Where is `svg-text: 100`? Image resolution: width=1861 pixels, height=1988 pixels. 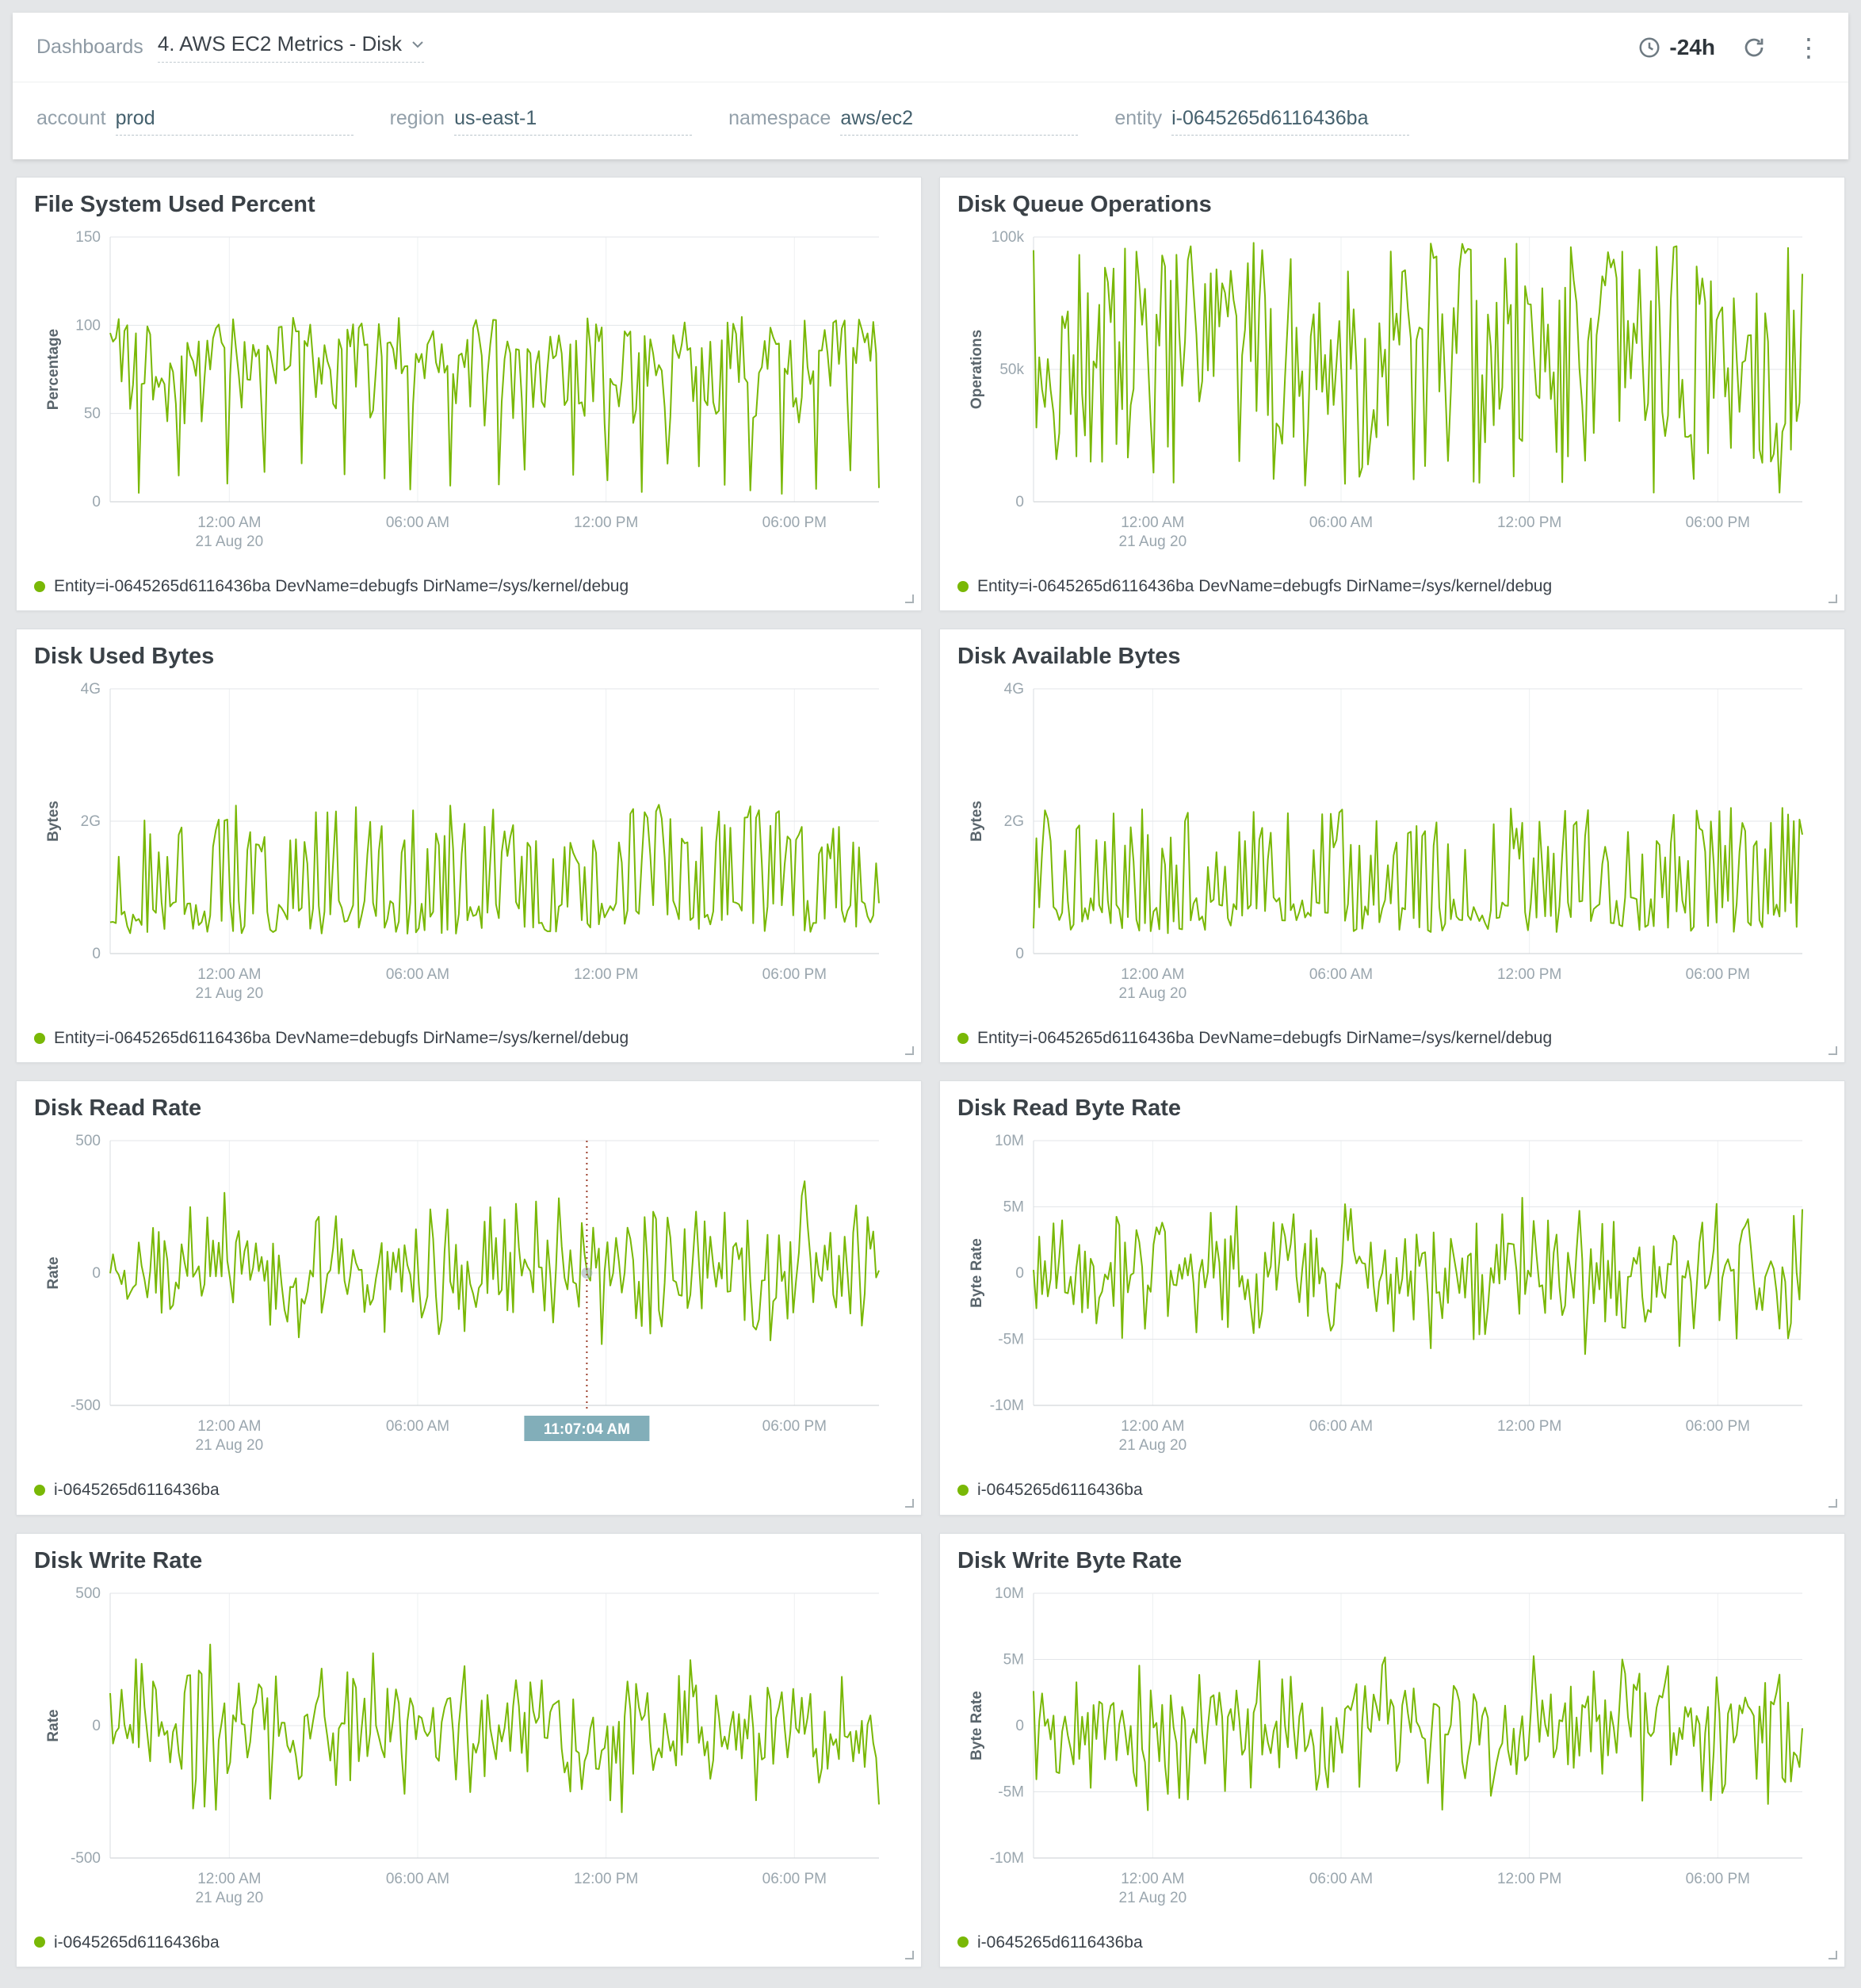
svg-text: 100 is located at coordinates (88, 325).